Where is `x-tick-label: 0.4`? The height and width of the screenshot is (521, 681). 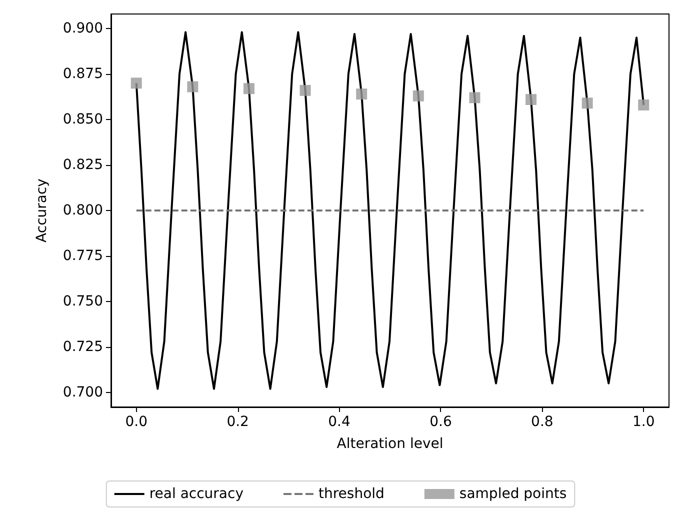 x-tick-label: 0.4 is located at coordinates (339, 422).